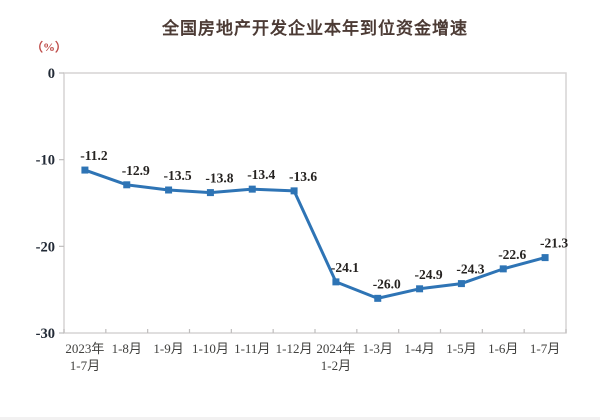 The height and width of the screenshot is (420, 600). What do you see at coordinates (335, 348) in the screenshot?
I see `x-tick-label: 2024年` at bounding box center [335, 348].